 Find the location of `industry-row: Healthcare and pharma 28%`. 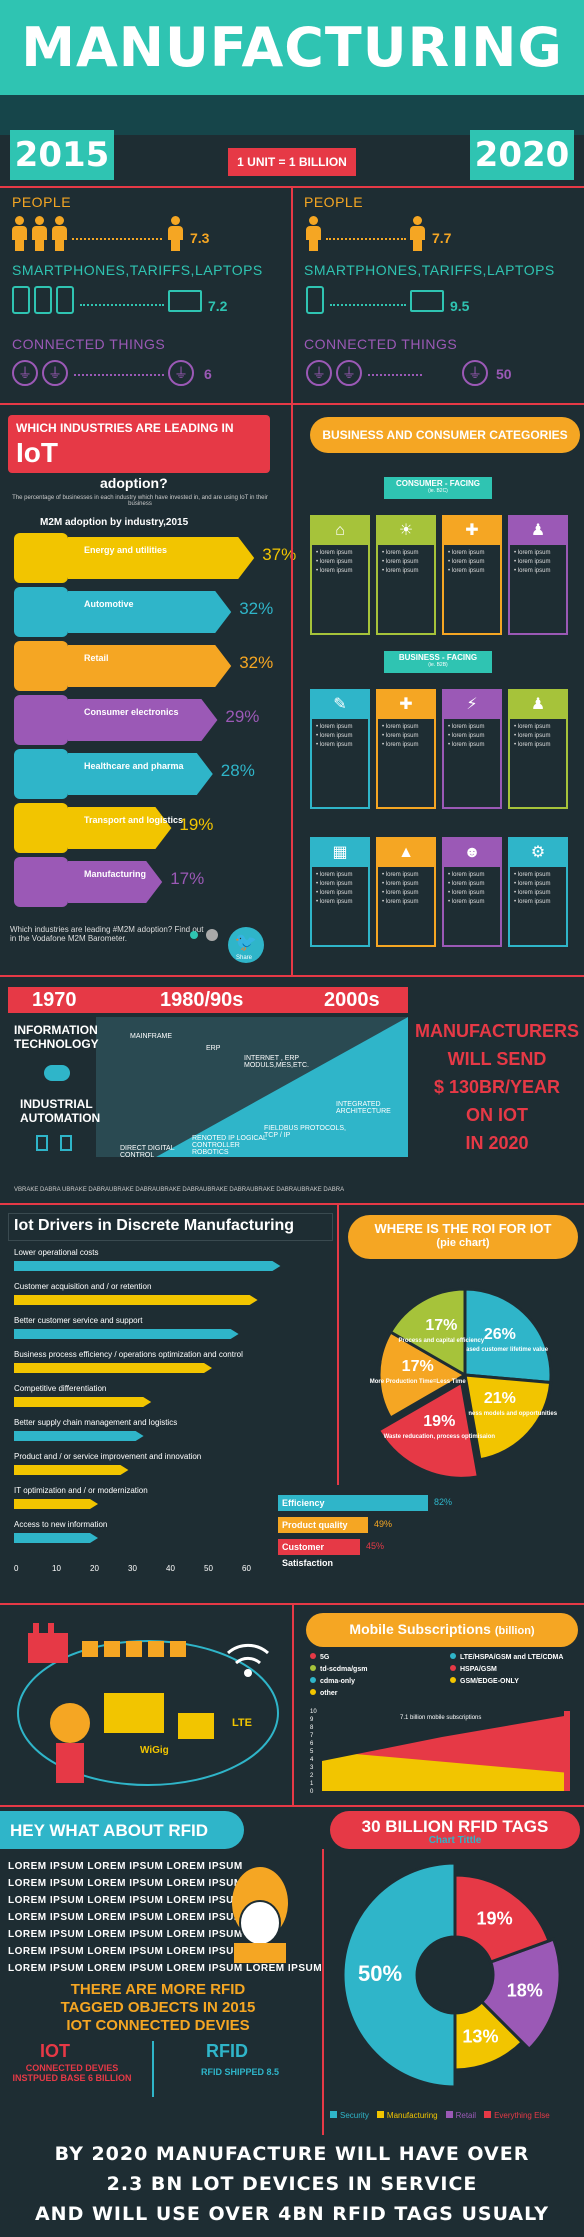

industry-row: Healthcare and pharma 28% is located at coordinates (149, 774).